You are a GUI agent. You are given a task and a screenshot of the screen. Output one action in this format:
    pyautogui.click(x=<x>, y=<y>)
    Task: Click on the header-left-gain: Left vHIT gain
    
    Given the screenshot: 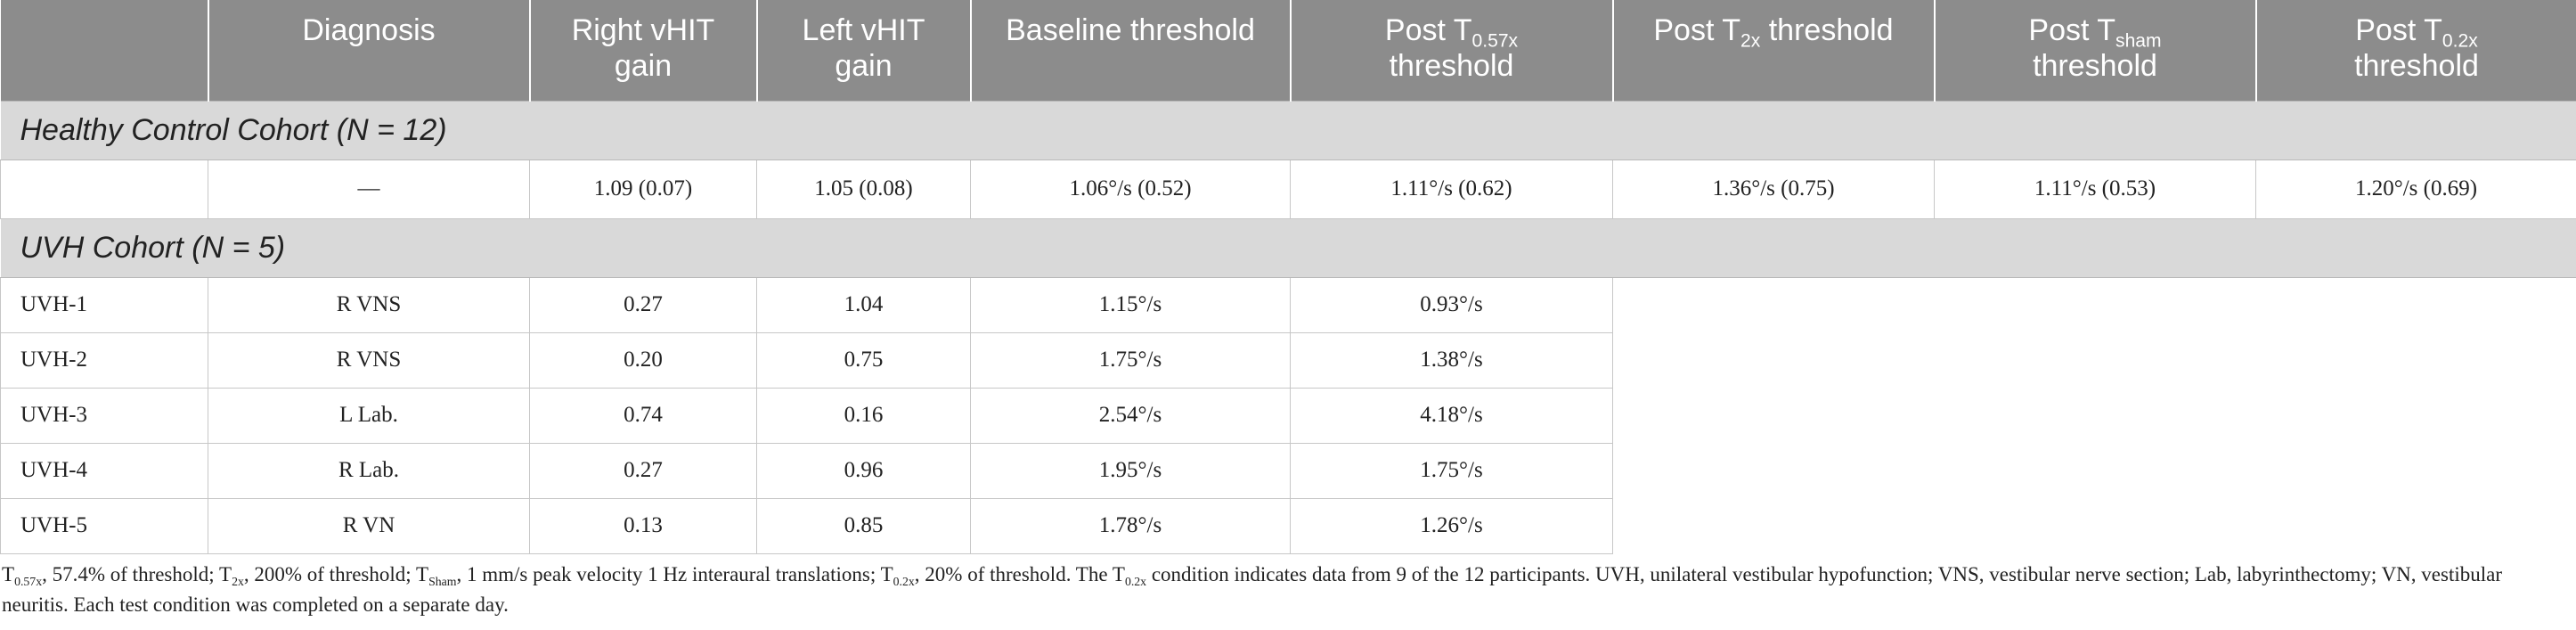 What is the action you would take?
    pyautogui.click(x=864, y=50)
    